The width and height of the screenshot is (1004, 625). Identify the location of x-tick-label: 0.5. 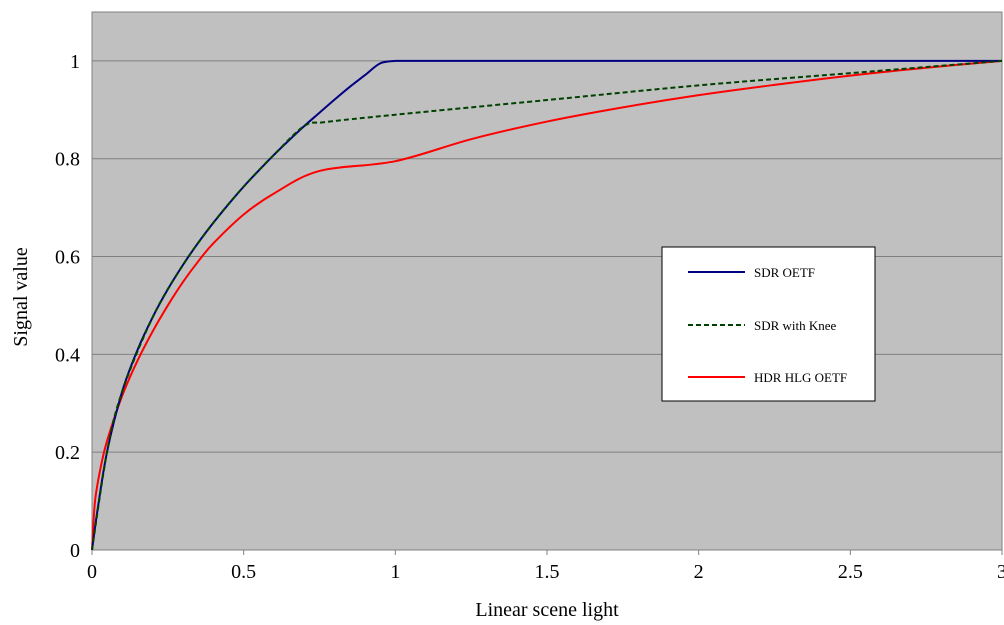
(243, 572).